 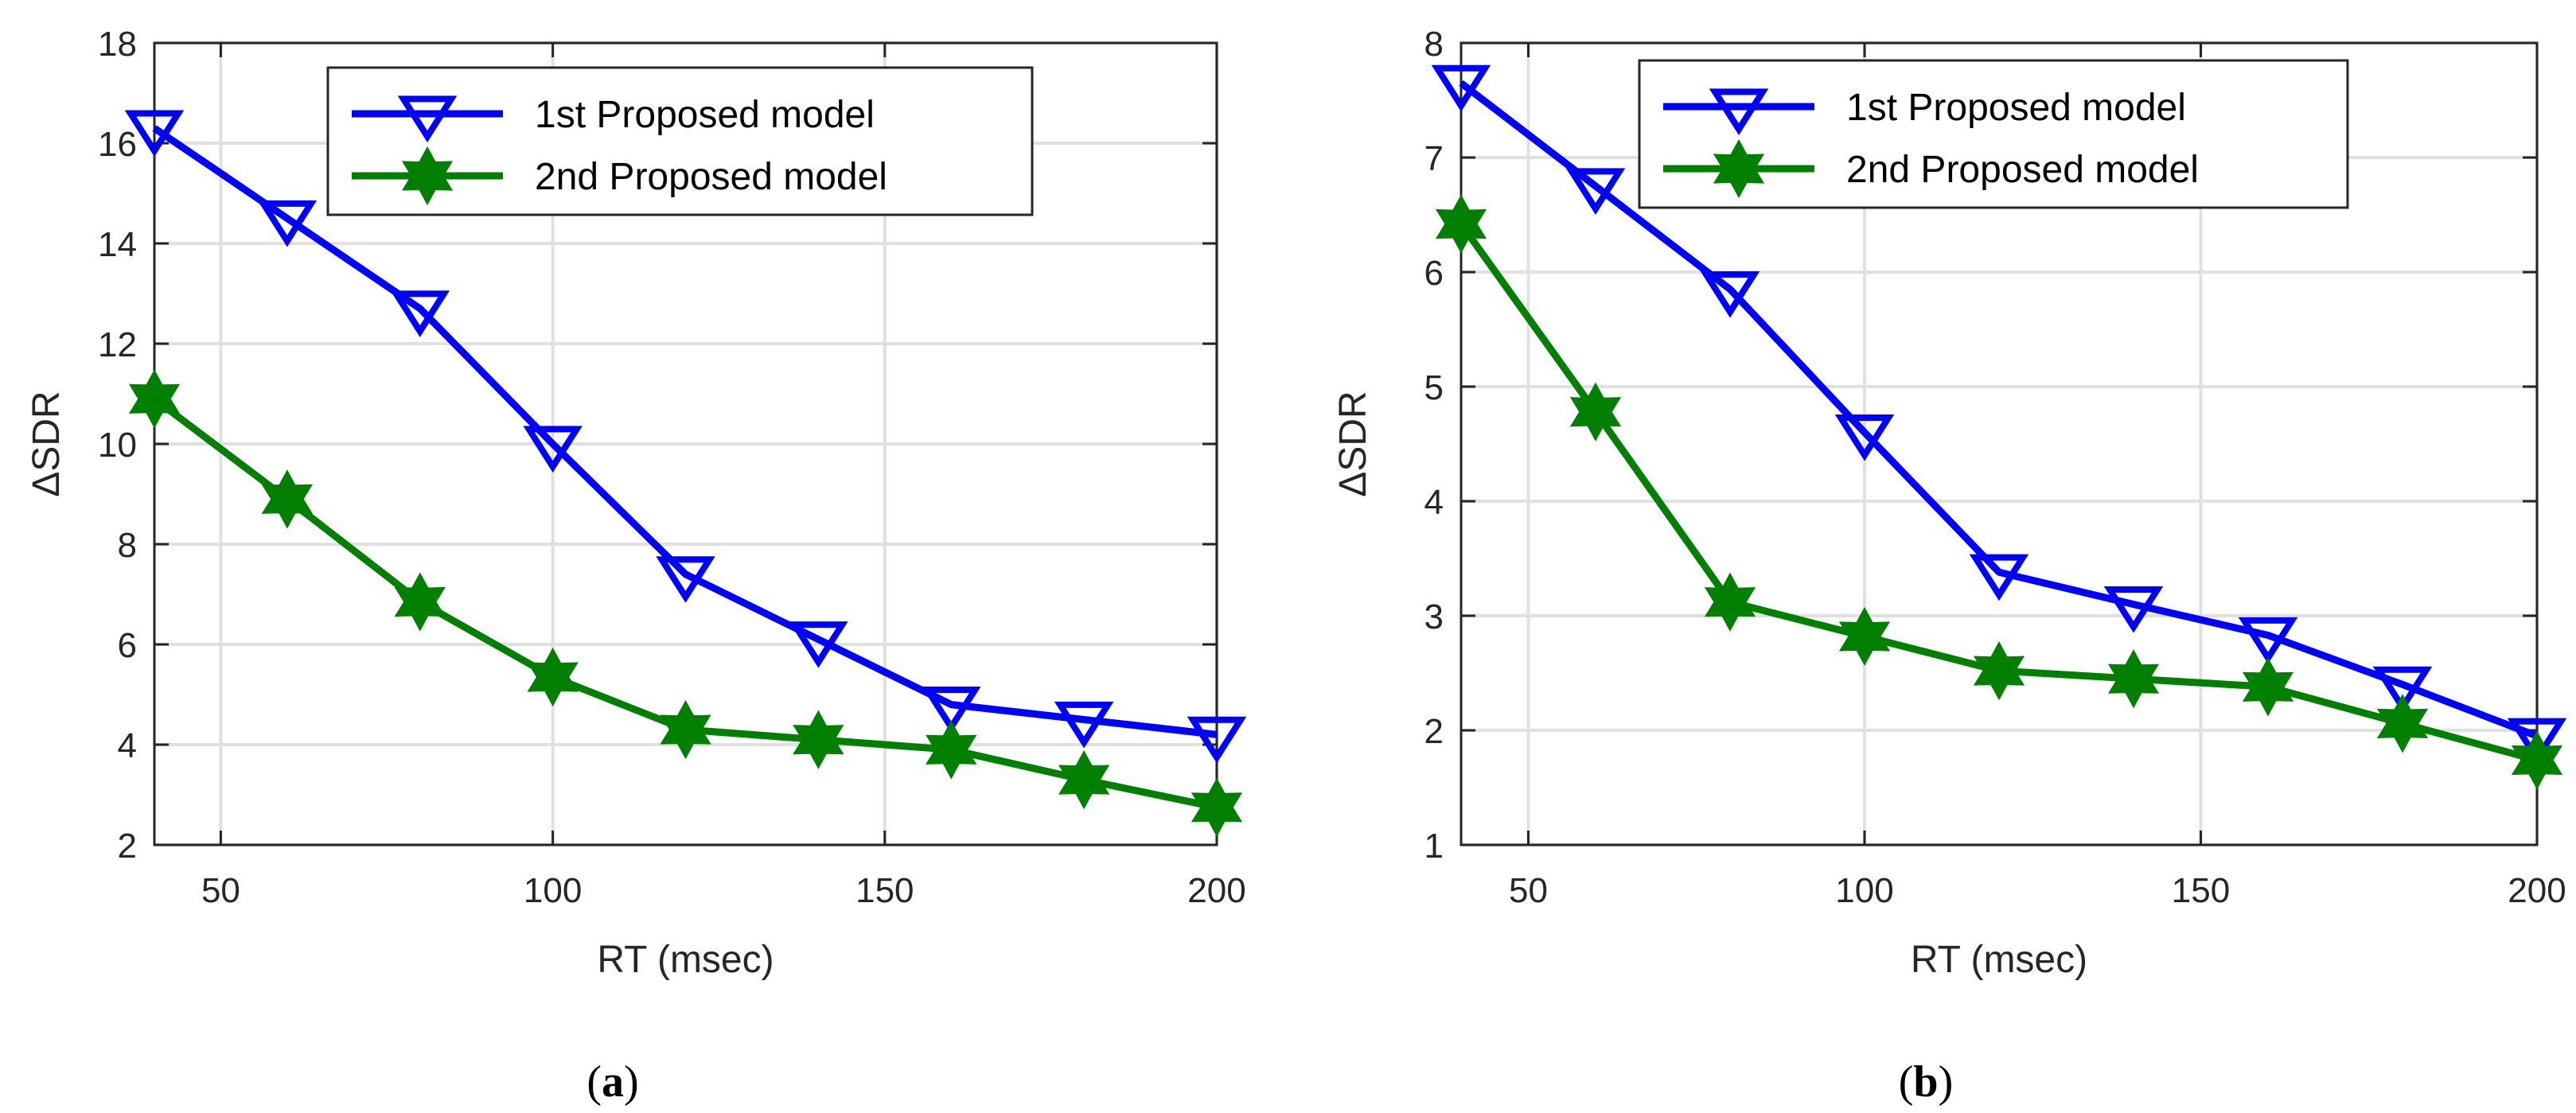 I want to click on y-tick-label: 12, so click(x=117, y=344).